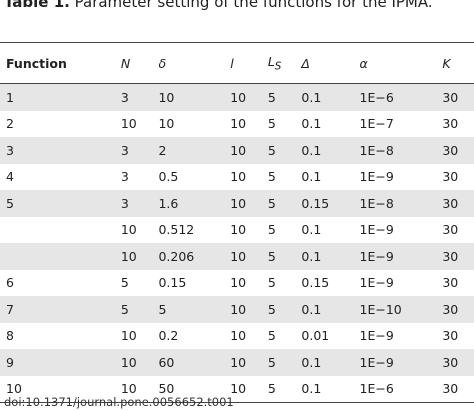 This screenshot has height=411, width=474. I want to click on table-cell: 9, so click(10, 362).